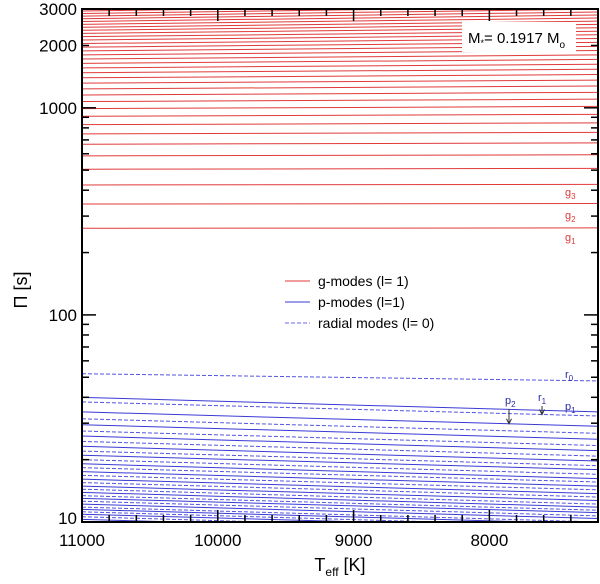 The image size is (600, 584). Describe the element at coordinates (363, 281) in the screenshot. I see `legend-label-1: g-modes (l= 1)` at that location.